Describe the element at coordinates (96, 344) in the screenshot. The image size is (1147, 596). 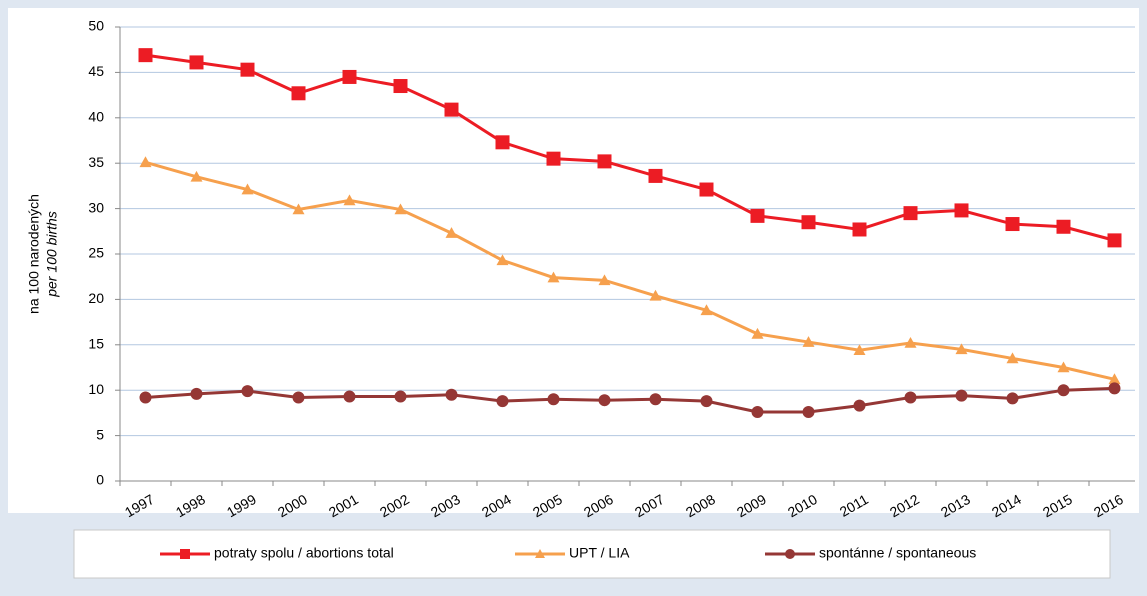
I see `y-tick-label: 15` at that location.